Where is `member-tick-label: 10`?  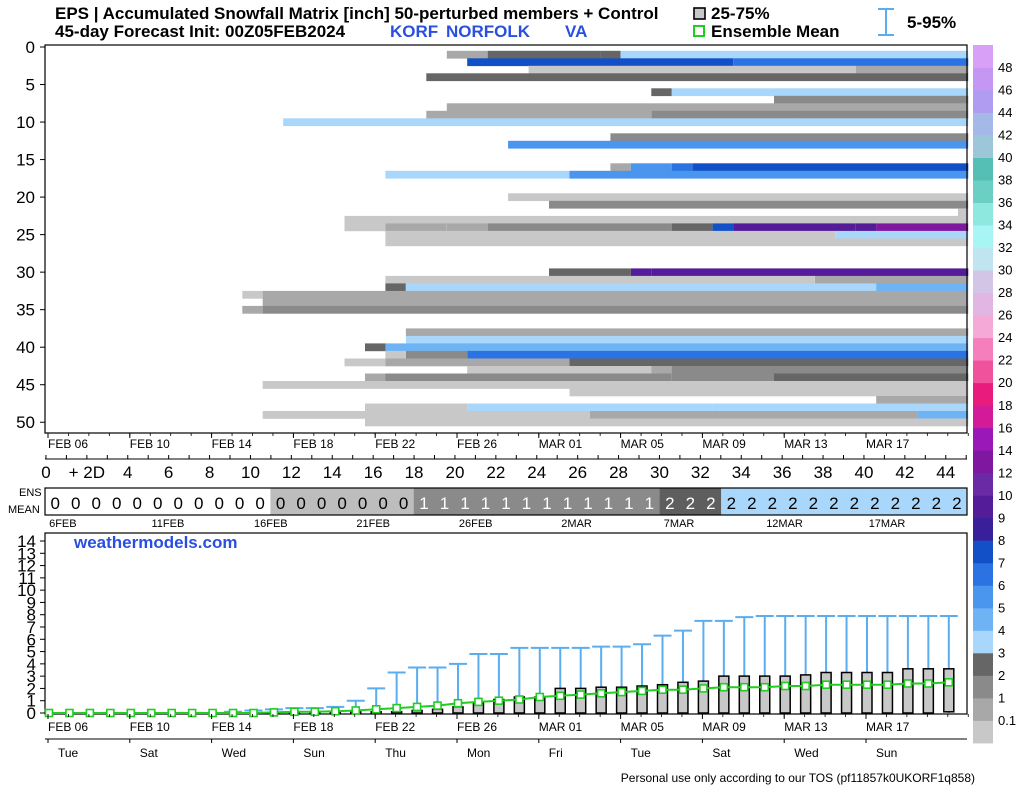
member-tick-label: 10 is located at coordinates (25, 122).